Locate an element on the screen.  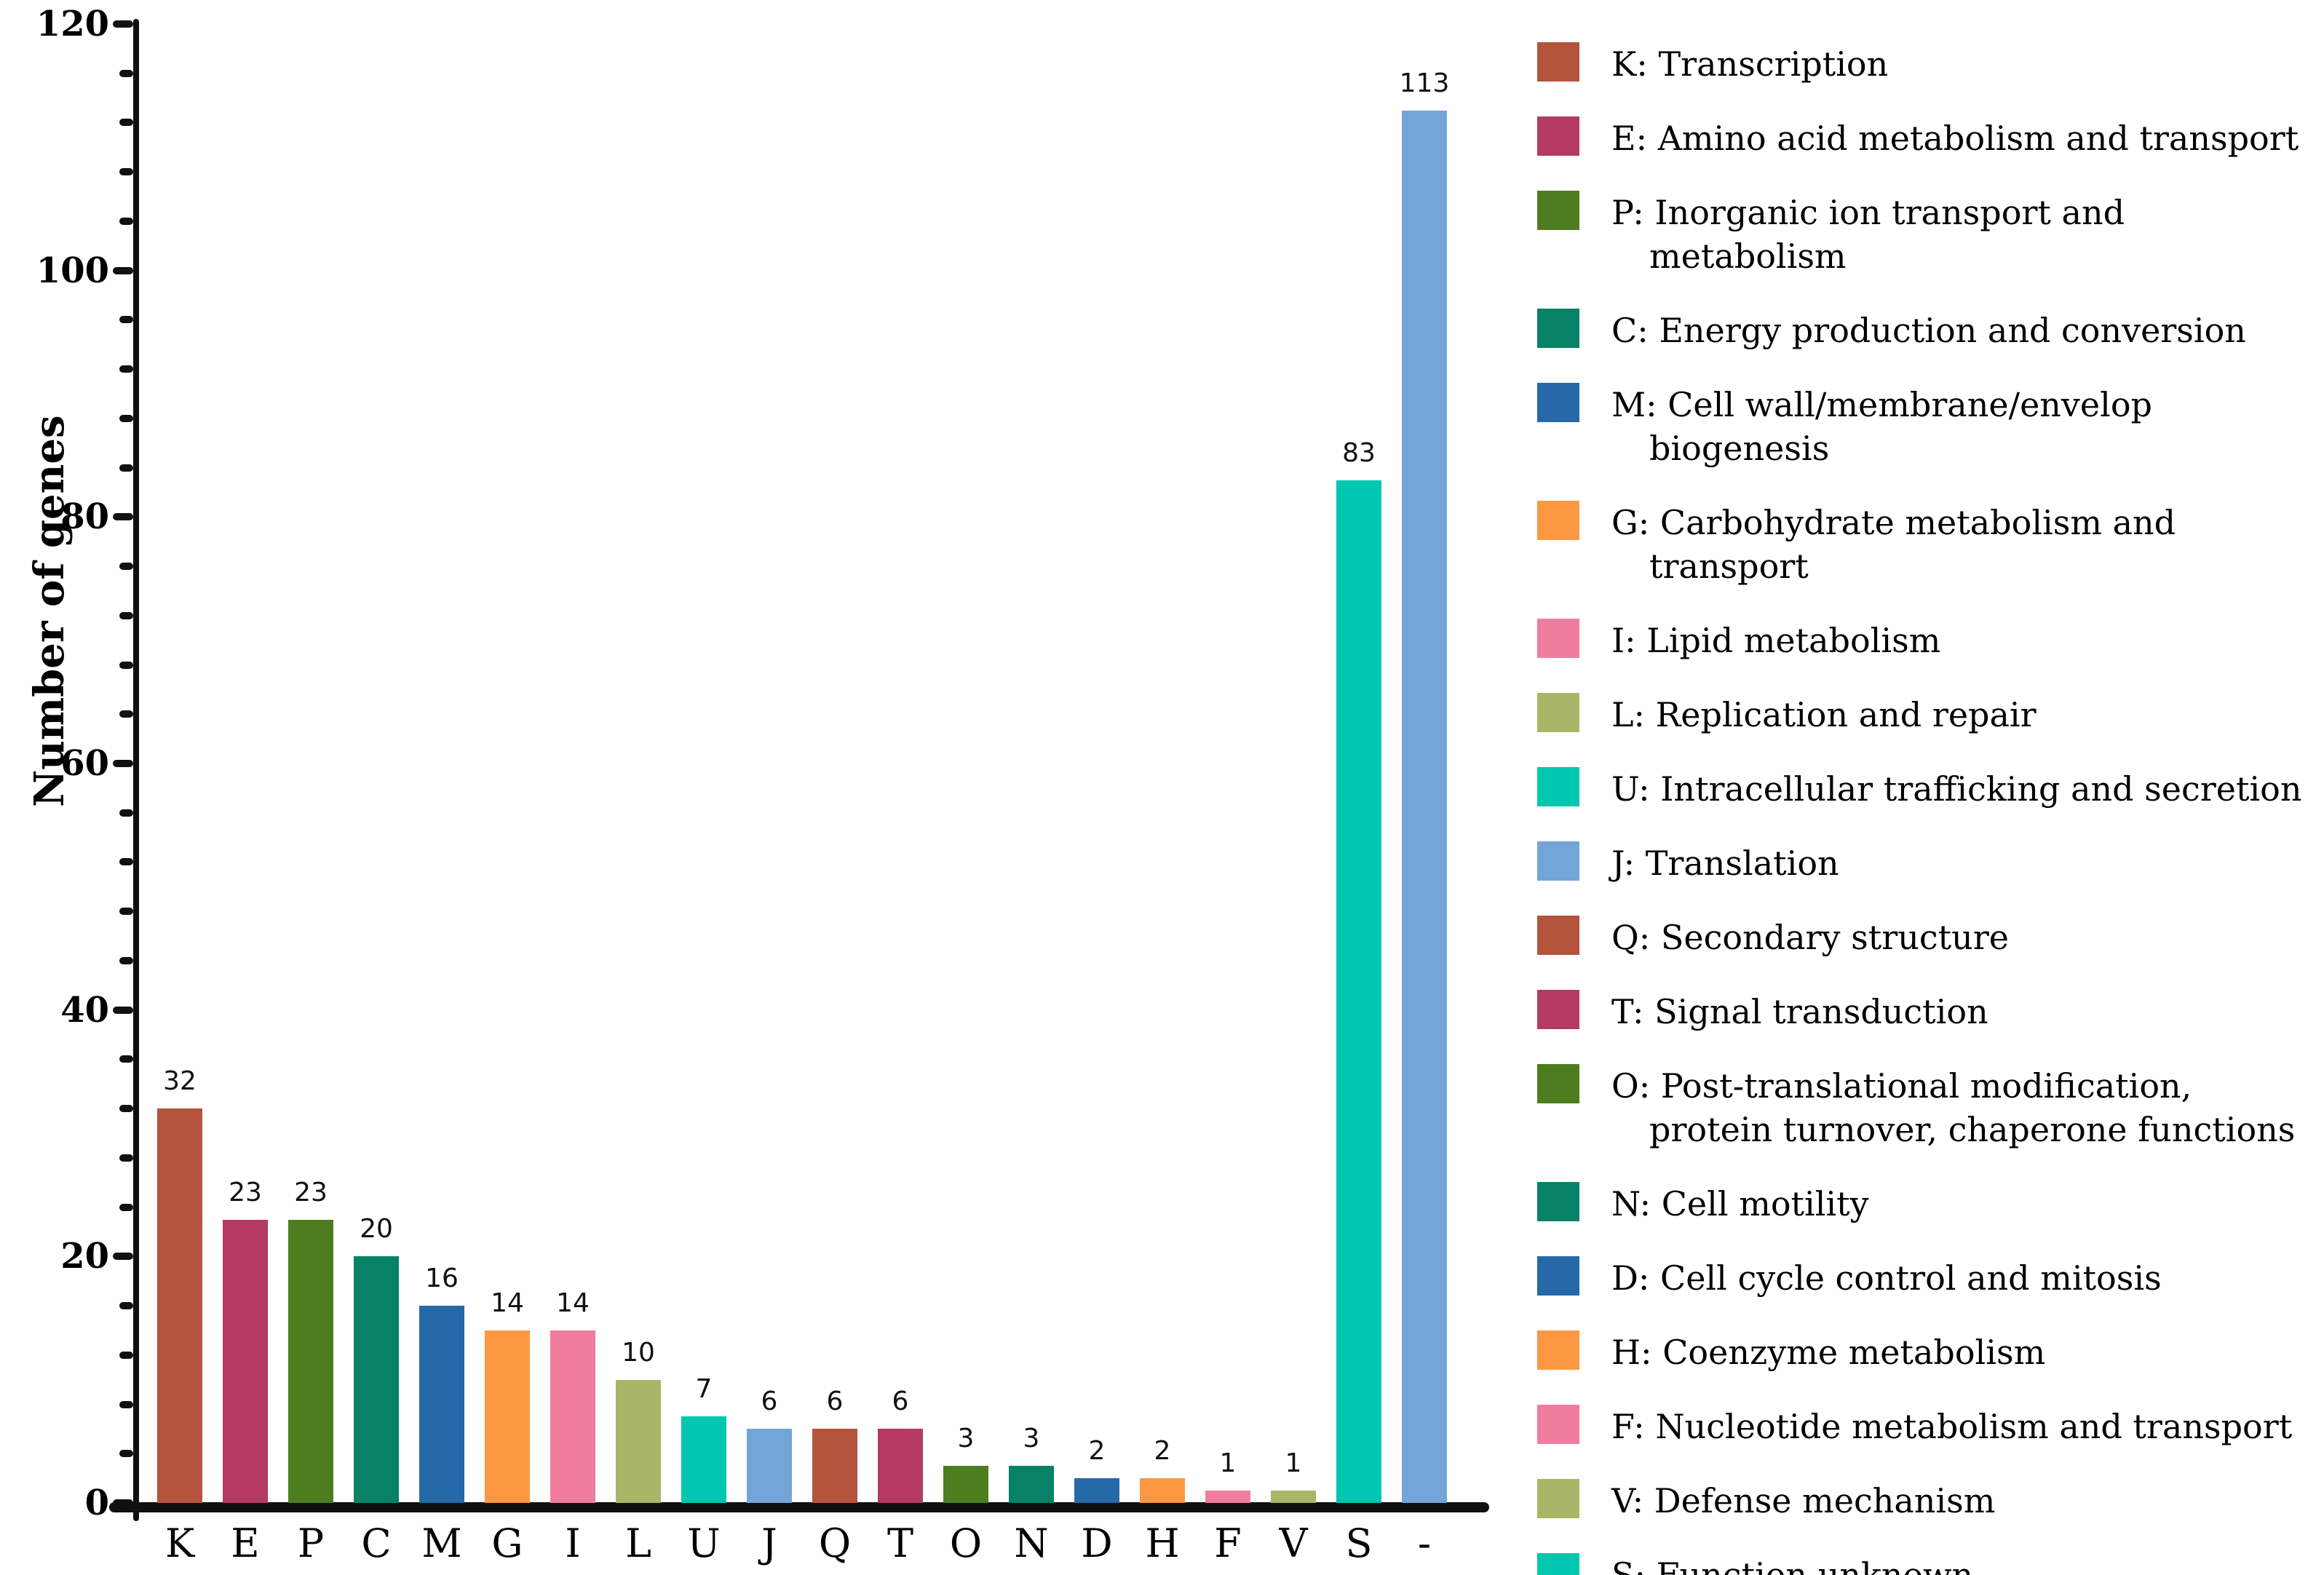
bar-K is located at coordinates (179, 1306).